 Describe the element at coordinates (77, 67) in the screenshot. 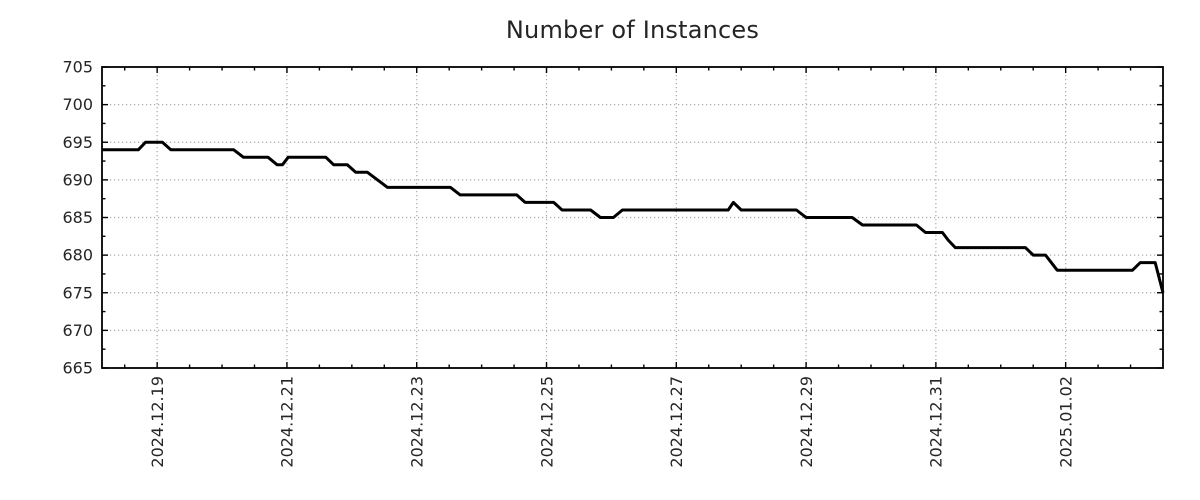

I see `y-tick-label: 705` at that location.